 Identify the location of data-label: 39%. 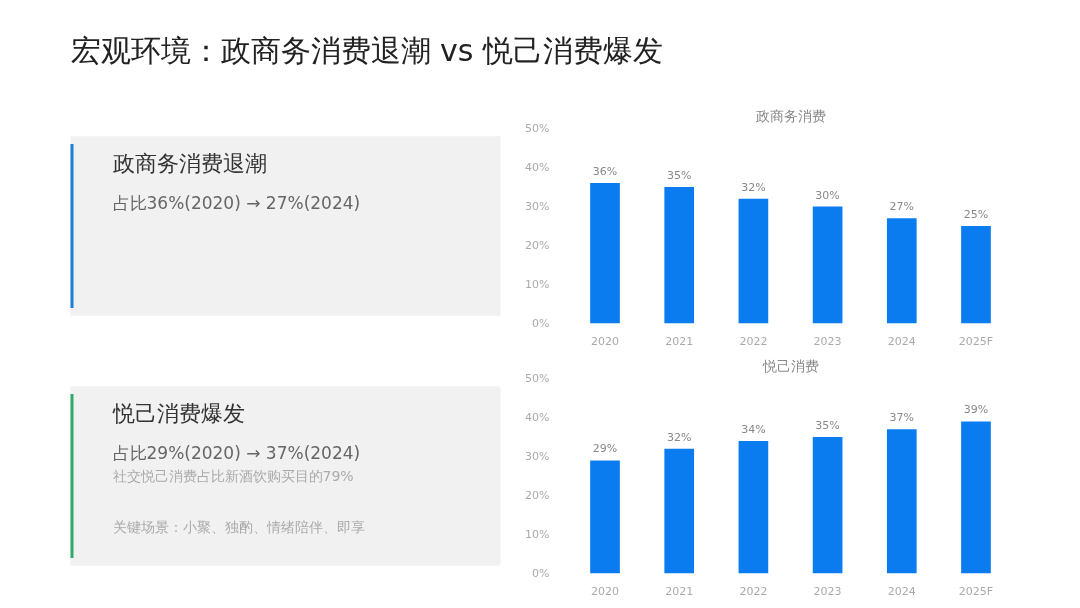
(976, 410).